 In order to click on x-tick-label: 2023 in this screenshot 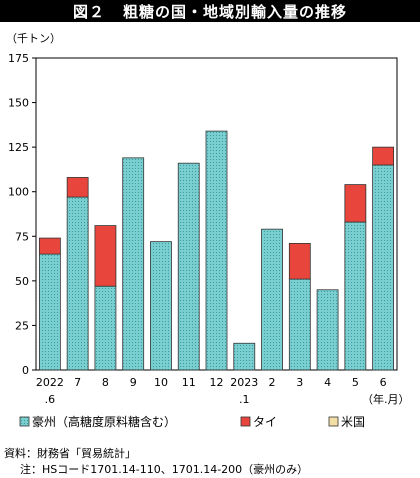, I will do `click(244, 382)`.